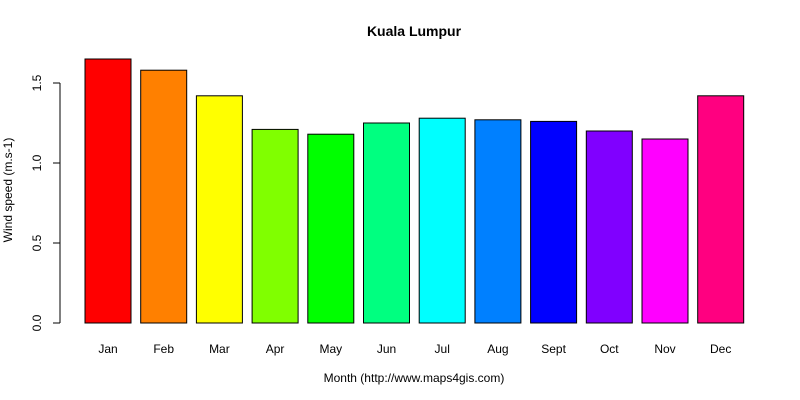 This screenshot has width=800, height=400. Describe the element at coordinates (37, 162) in the screenshot. I see `y-tick-label: 1.0` at that location.